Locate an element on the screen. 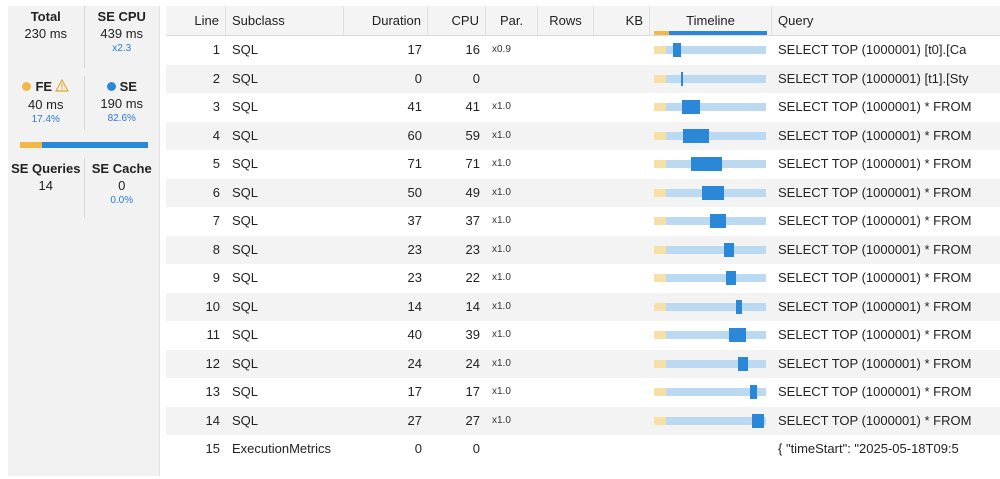  line-cell: 3 is located at coordinates (216, 106).